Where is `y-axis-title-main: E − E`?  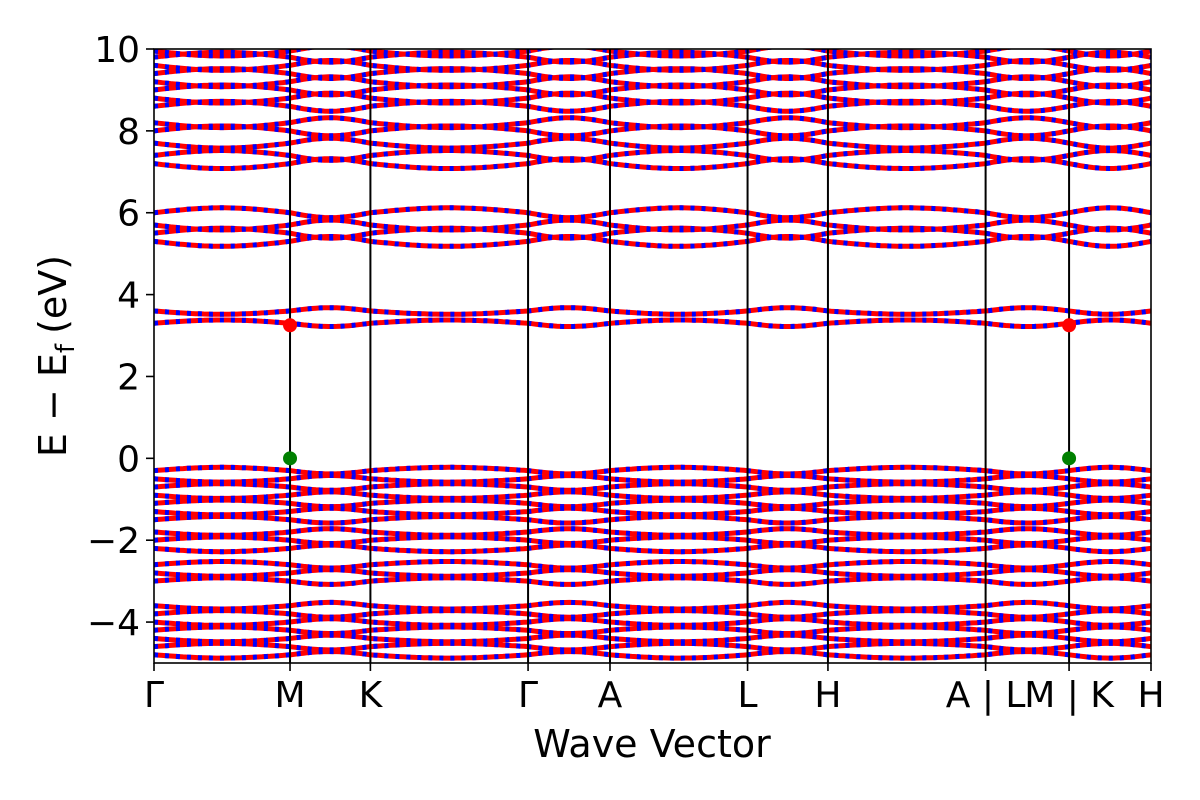
y-axis-title-main: E − E is located at coordinates (53, 405).